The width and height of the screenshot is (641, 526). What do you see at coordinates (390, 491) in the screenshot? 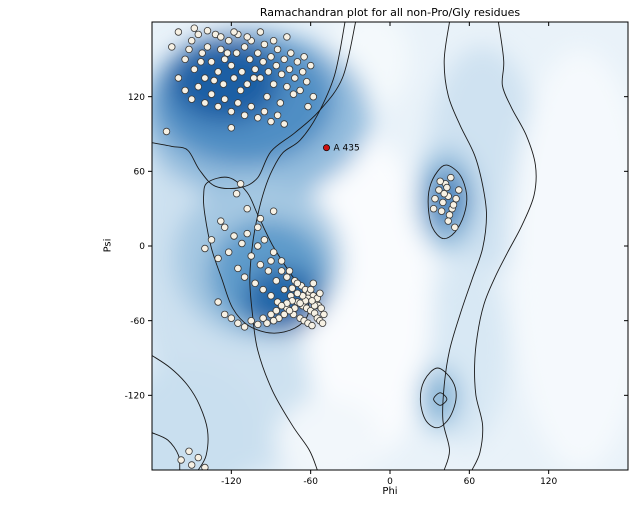
I see `x-axis-label: Phi` at bounding box center [390, 491].